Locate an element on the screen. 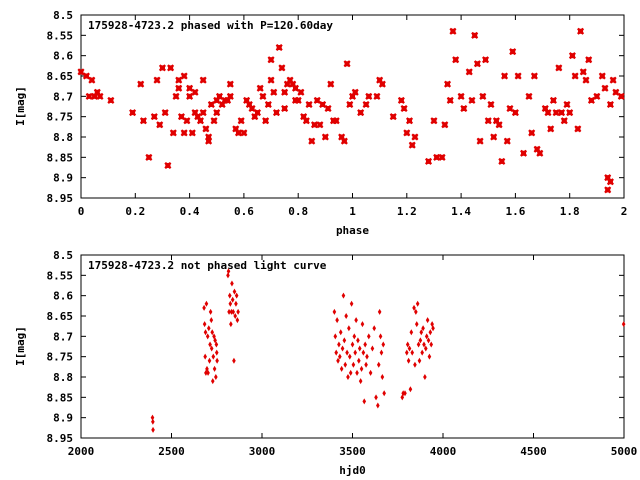 This screenshot has height=480, width=640. x-tick-label: 2 is located at coordinates (624, 211).